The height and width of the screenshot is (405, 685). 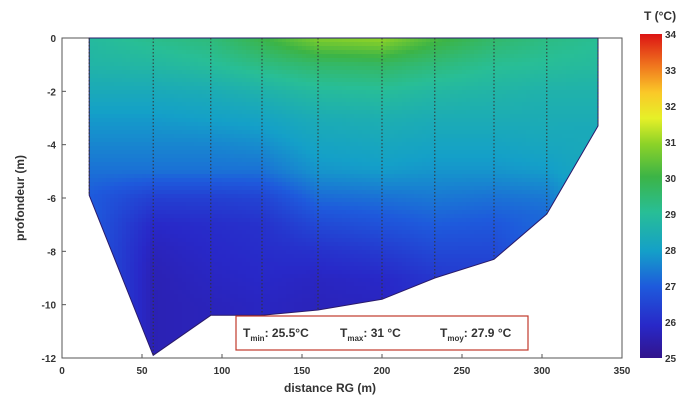 What do you see at coordinates (671, 179) in the screenshot?
I see `colorbar-tick-label: 30` at bounding box center [671, 179].